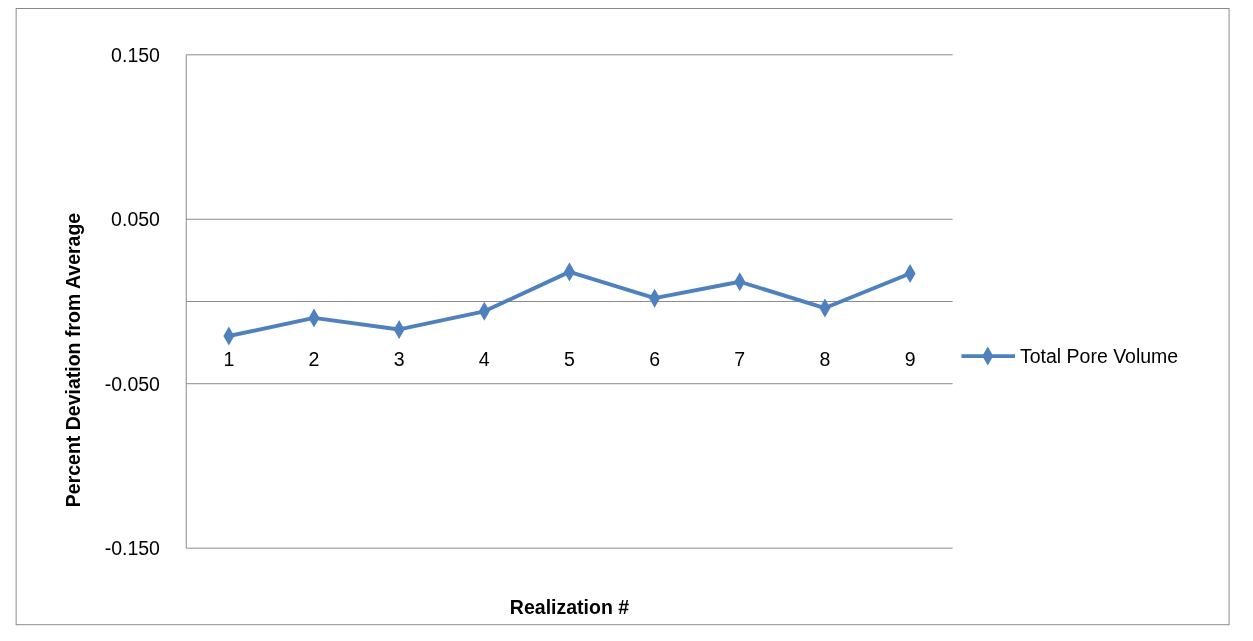 The width and height of the screenshot is (1253, 641). Describe the element at coordinates (399, 358) in the screenshot. I see `x-tick-label: 3` at that location.